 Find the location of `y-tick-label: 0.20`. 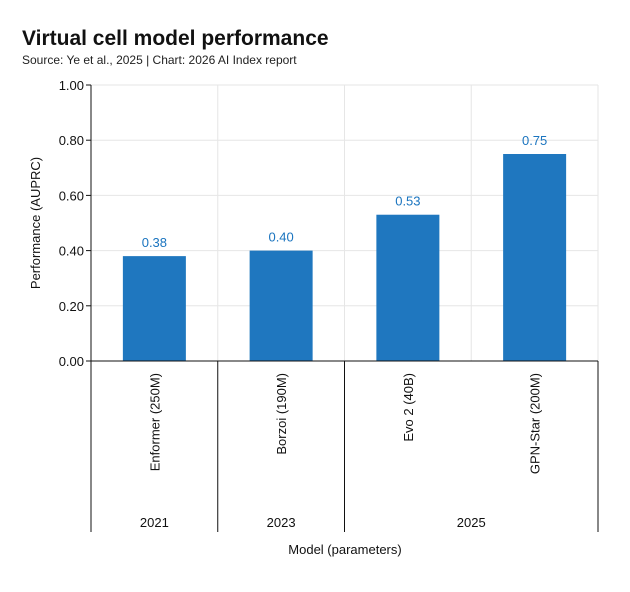

y-tick-label: 0.20 is located at coordinates (71, 306).